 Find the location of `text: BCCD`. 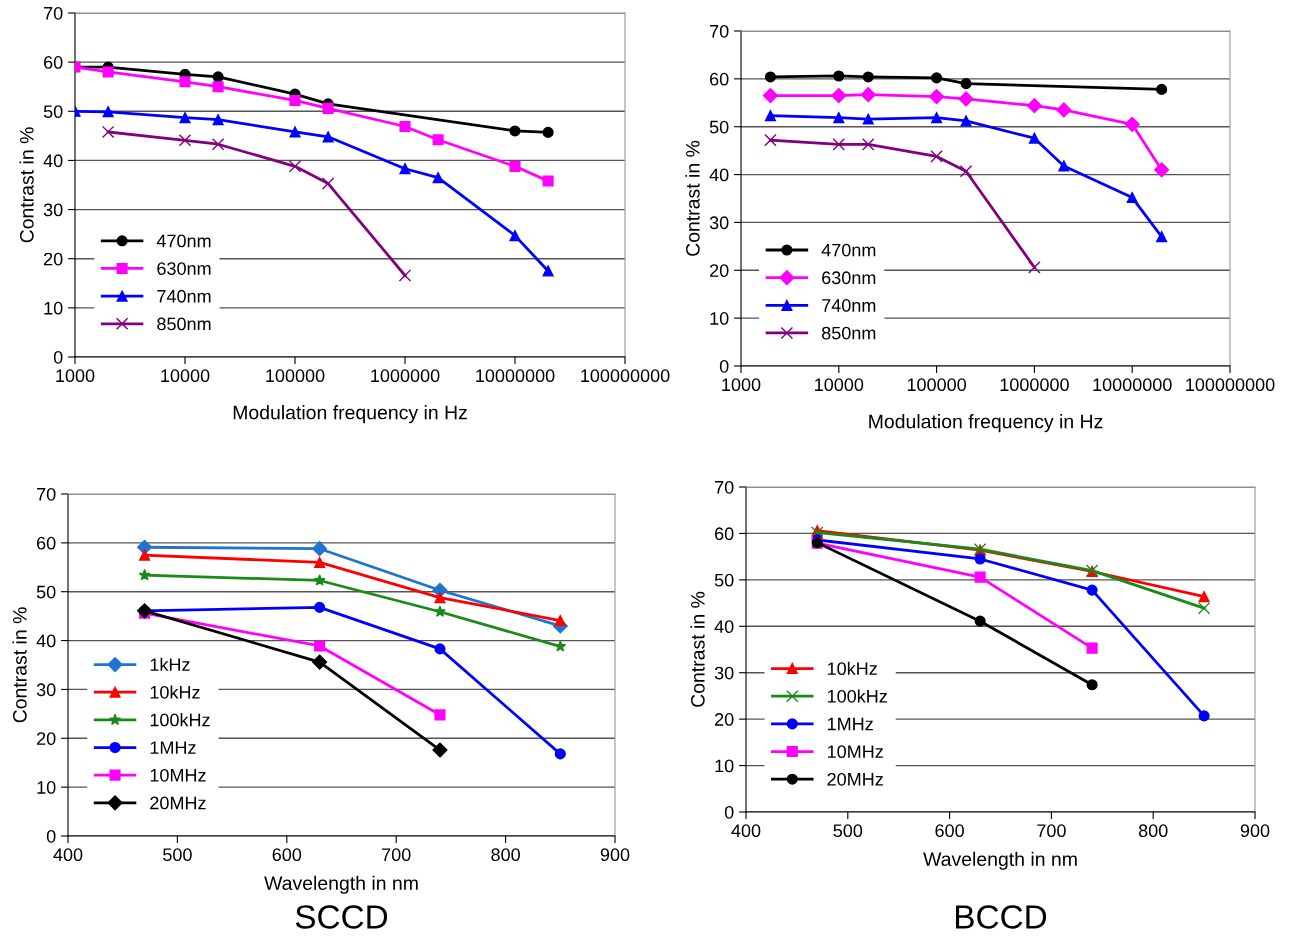

text: BCCD is located at coordinates (1001, 917).